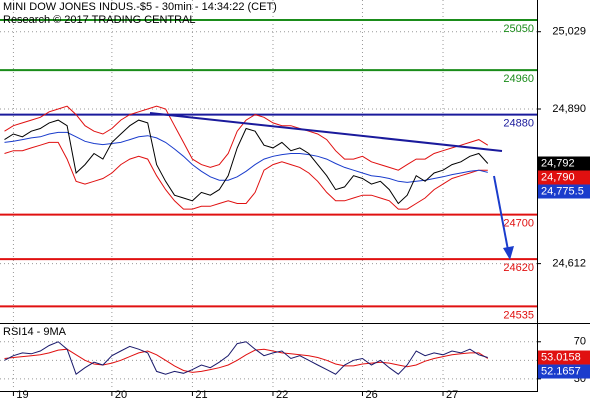 The height and width of the screenshot is (400, 590). Describe the element at coordinates (569, 32) in the screenshot. I see `y-tick-label: 25,029` at that location.